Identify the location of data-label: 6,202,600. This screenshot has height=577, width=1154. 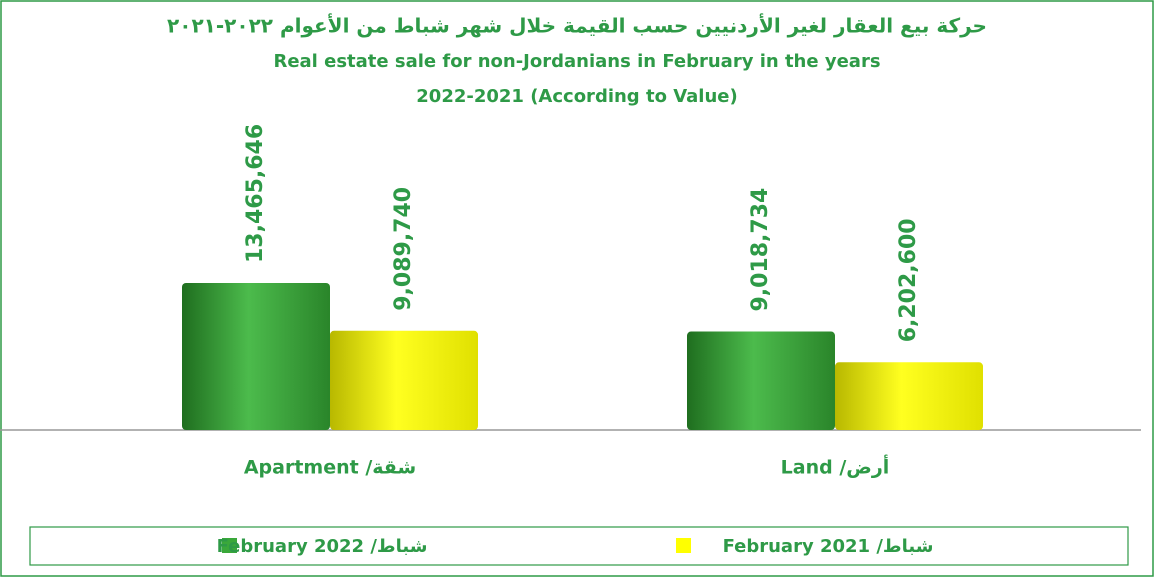
(908, 280).